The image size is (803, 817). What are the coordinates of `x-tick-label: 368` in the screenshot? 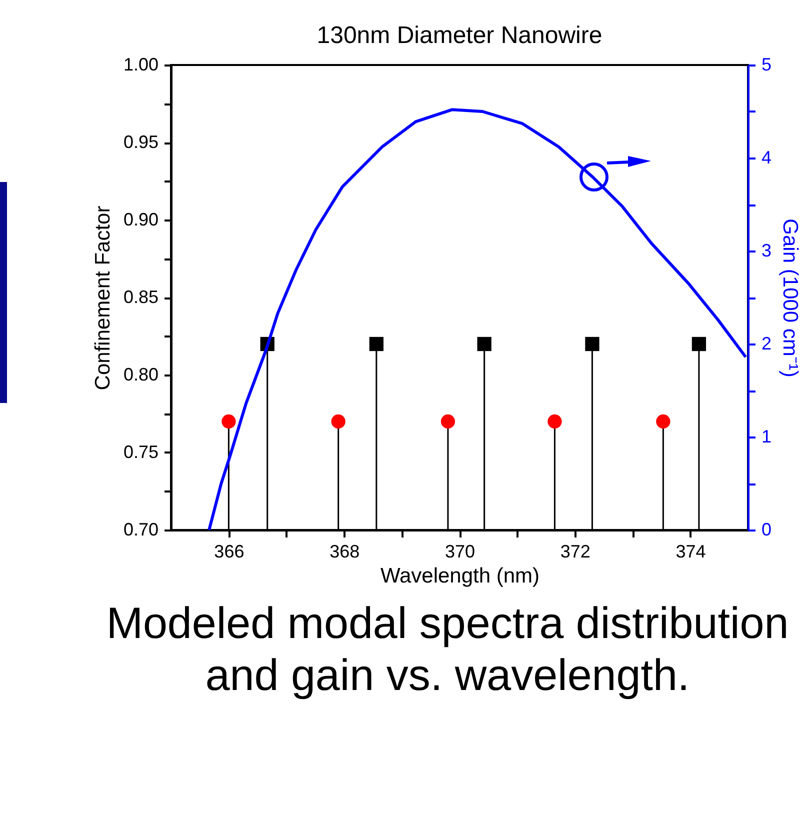 It's located at (345, 552).